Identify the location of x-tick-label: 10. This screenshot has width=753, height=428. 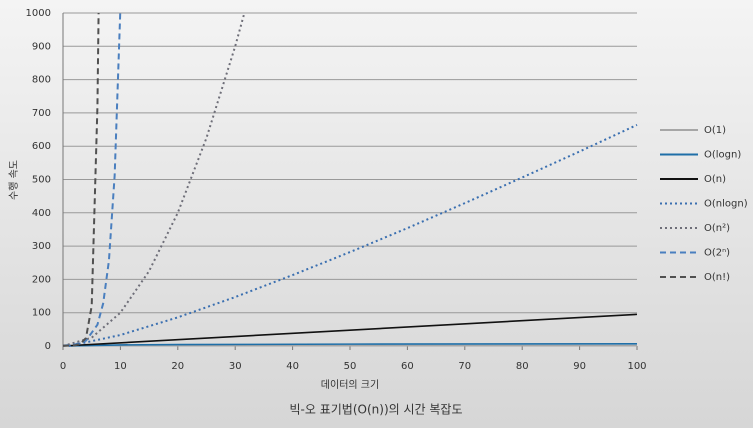
(120, 366).